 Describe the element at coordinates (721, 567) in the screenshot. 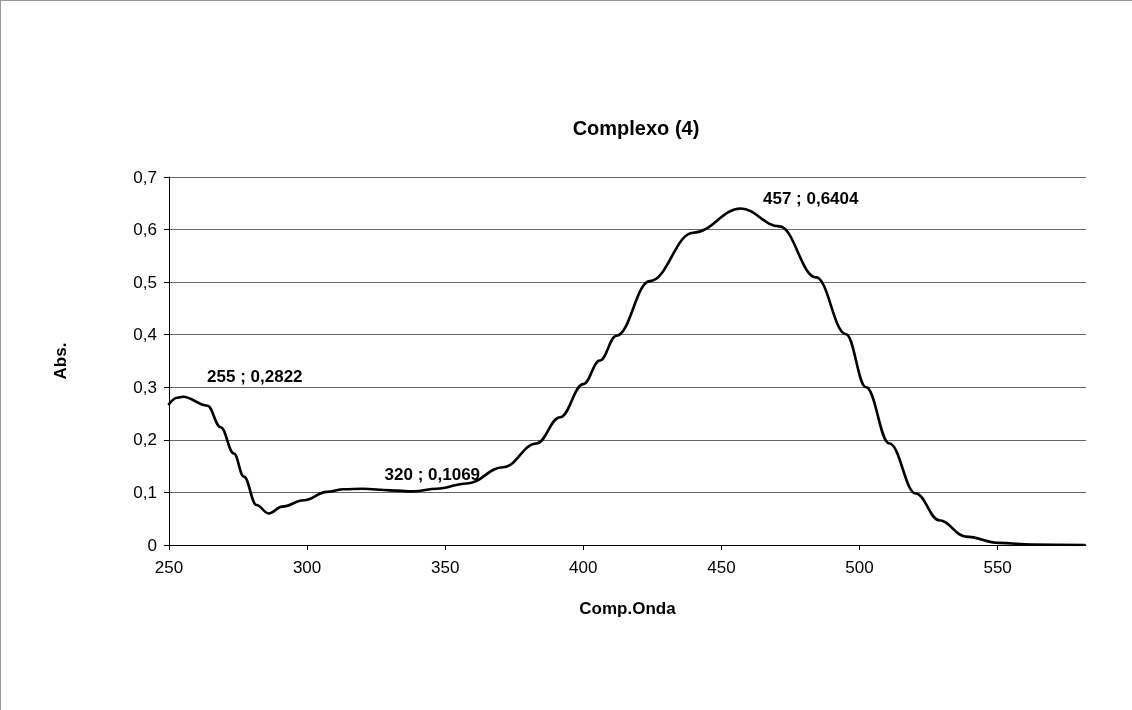

I see `x-tick-label: 450` at that location.